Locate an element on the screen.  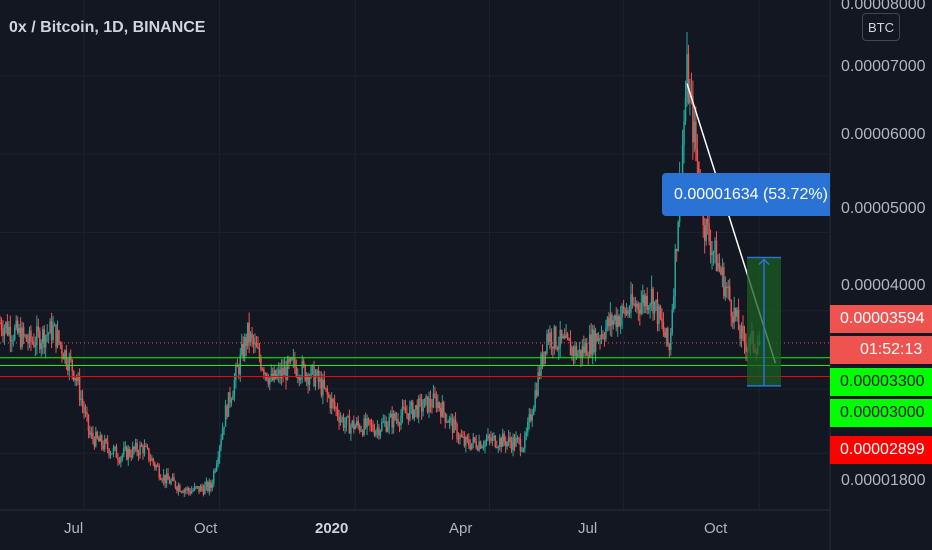
x-tick-label: Apr is located at coordinates (461, 528).